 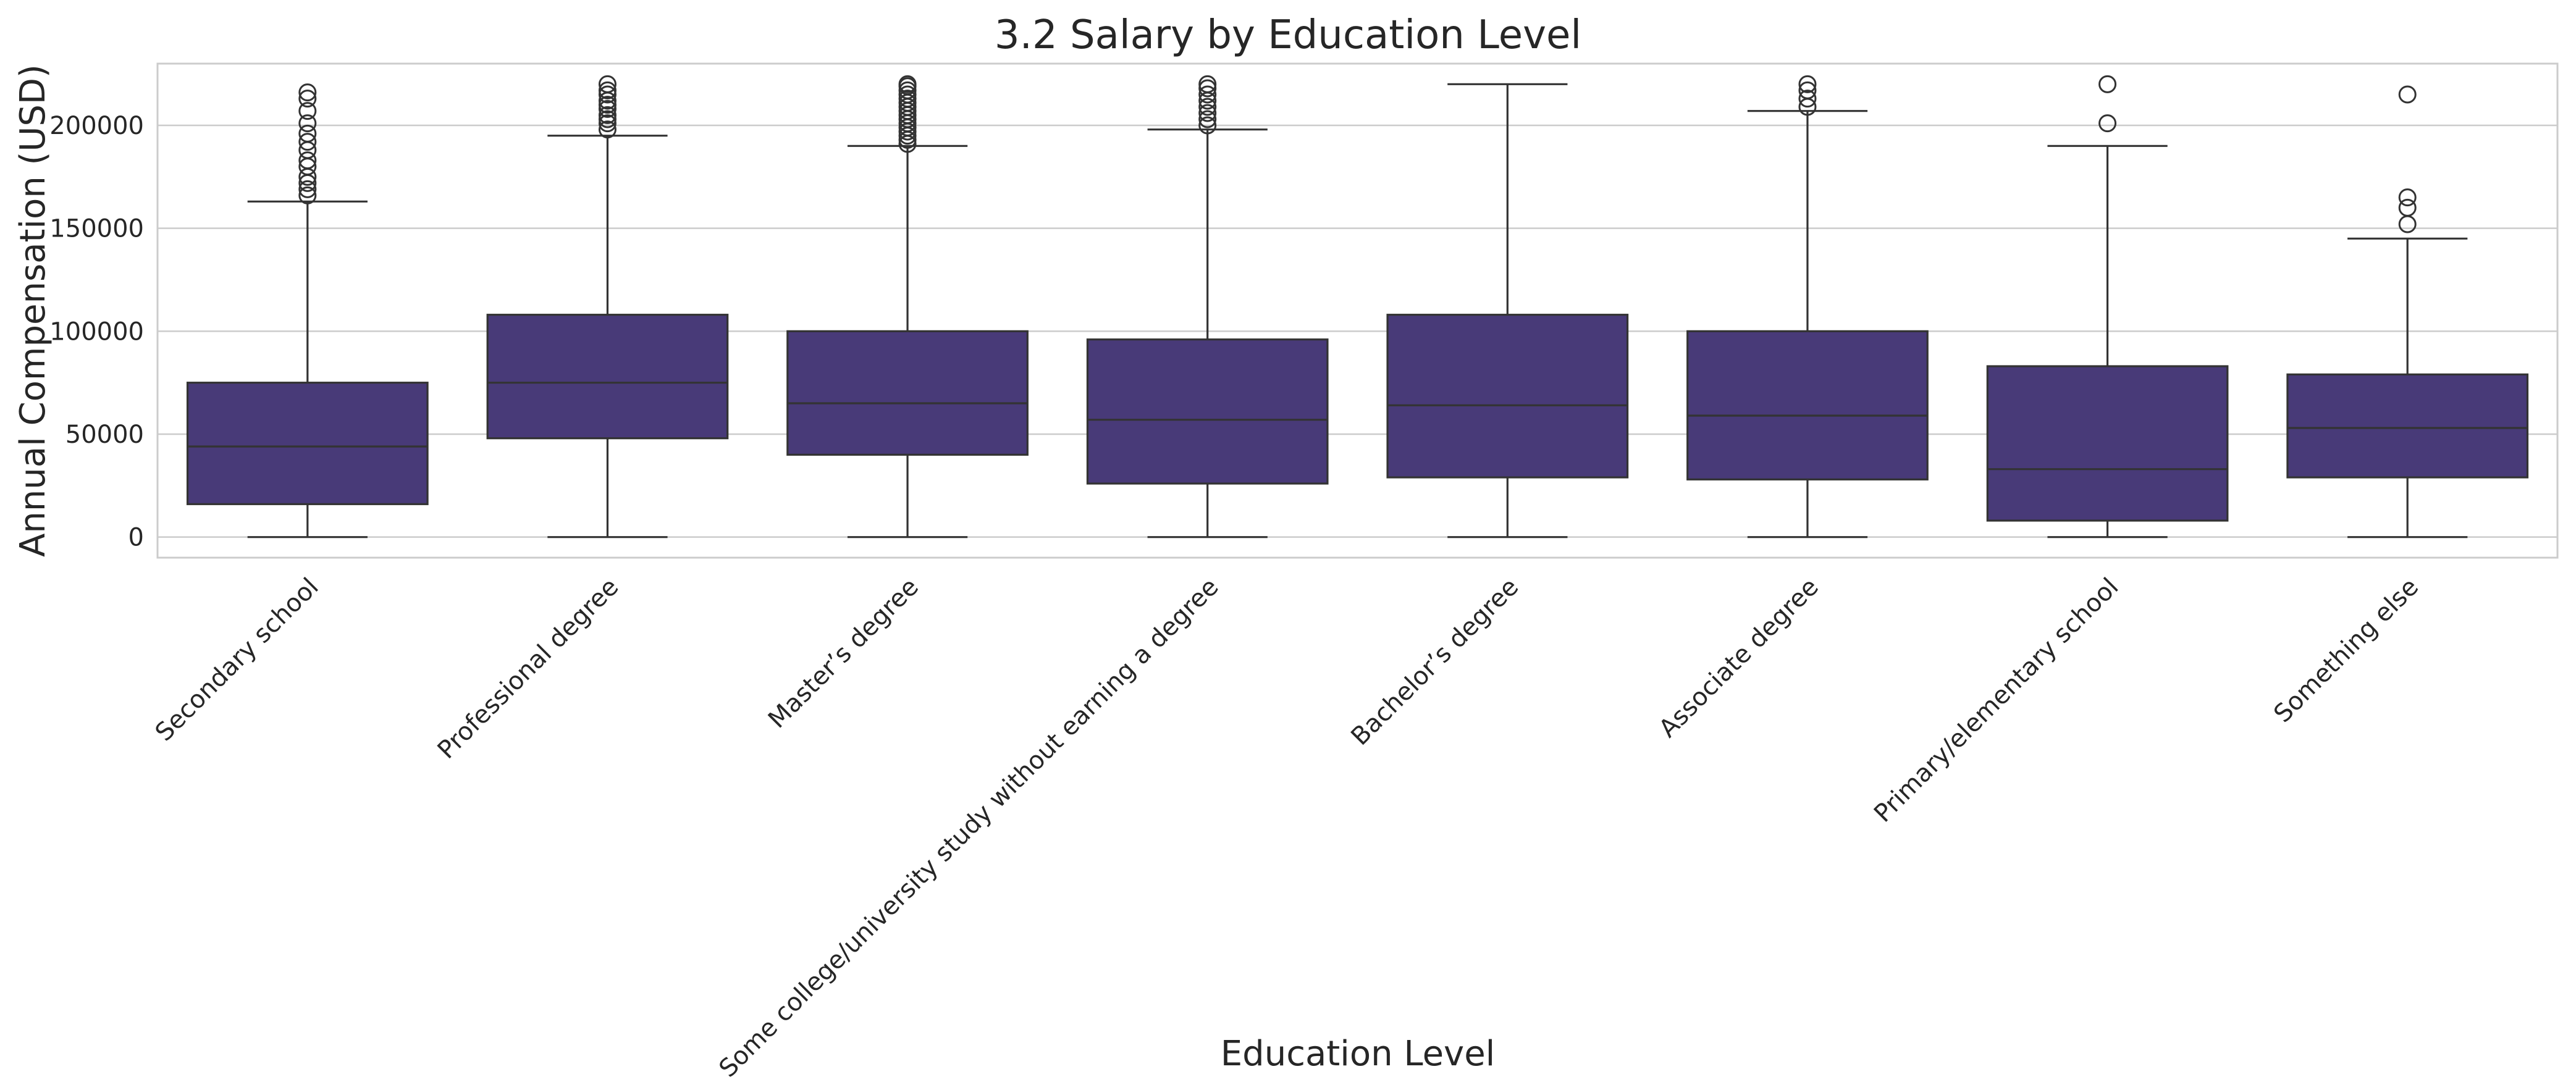 What do you see at coordinates (96, 229) in the screenshot?
I see `y-tick-label: 150000` at bounding box center [96, 229].